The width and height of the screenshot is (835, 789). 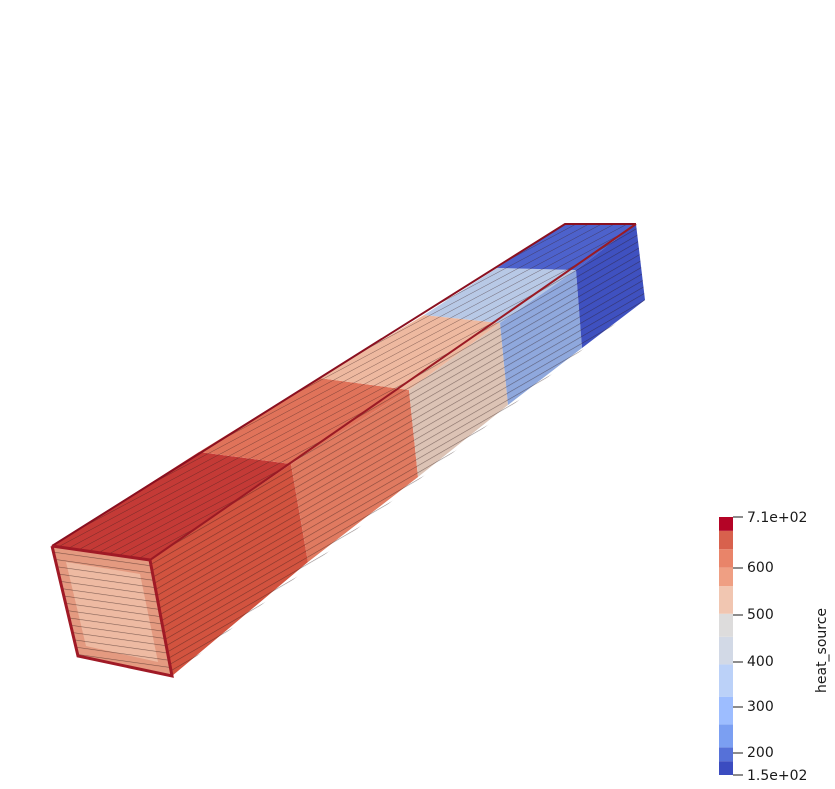 I want to click on tick-200-label: 200, so click(x=760, y=753).